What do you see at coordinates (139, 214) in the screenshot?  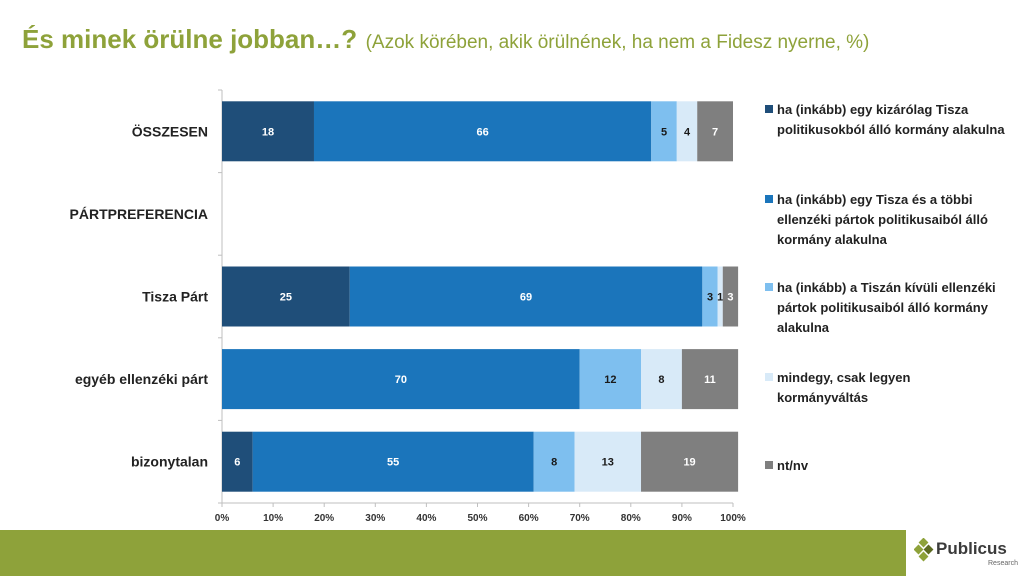 I see `category-label: PÁRTPREFERENCIA` at bounding box center [139, 214].